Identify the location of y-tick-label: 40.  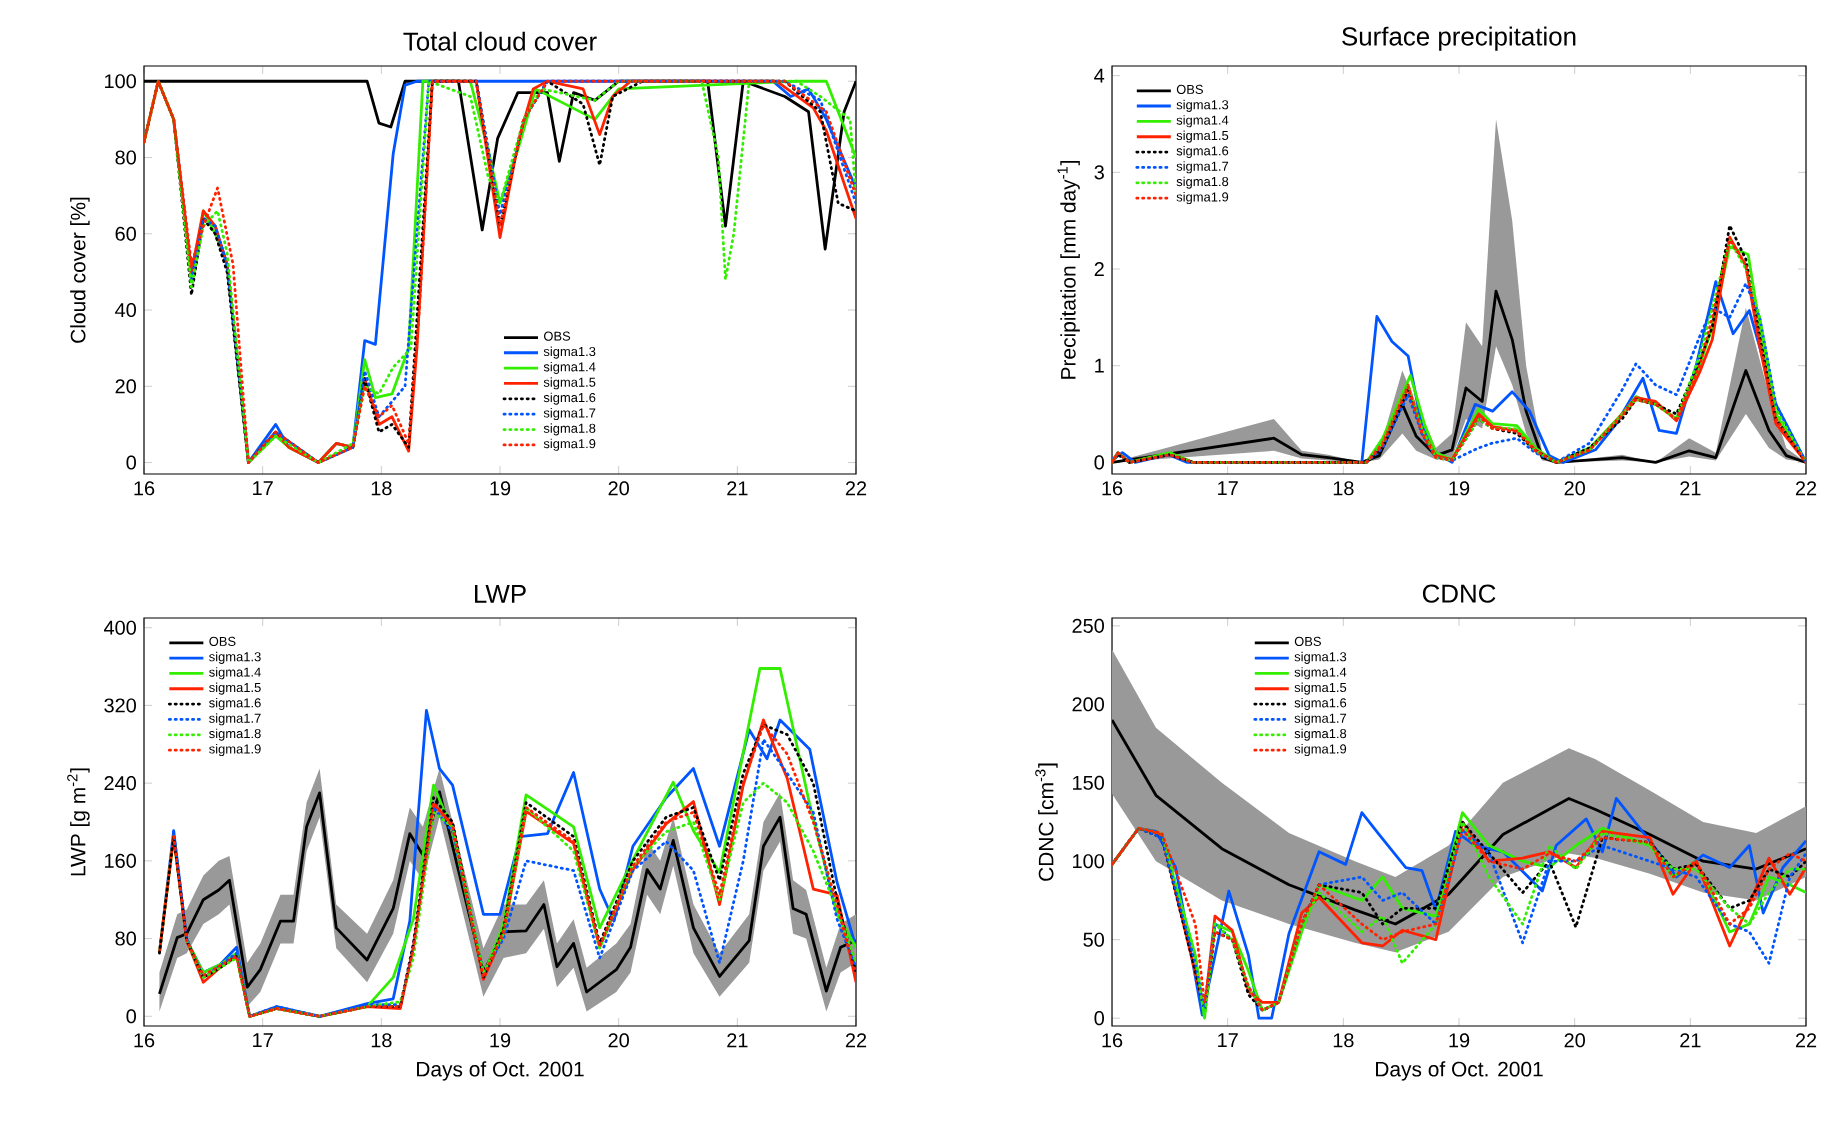
(125, 310).